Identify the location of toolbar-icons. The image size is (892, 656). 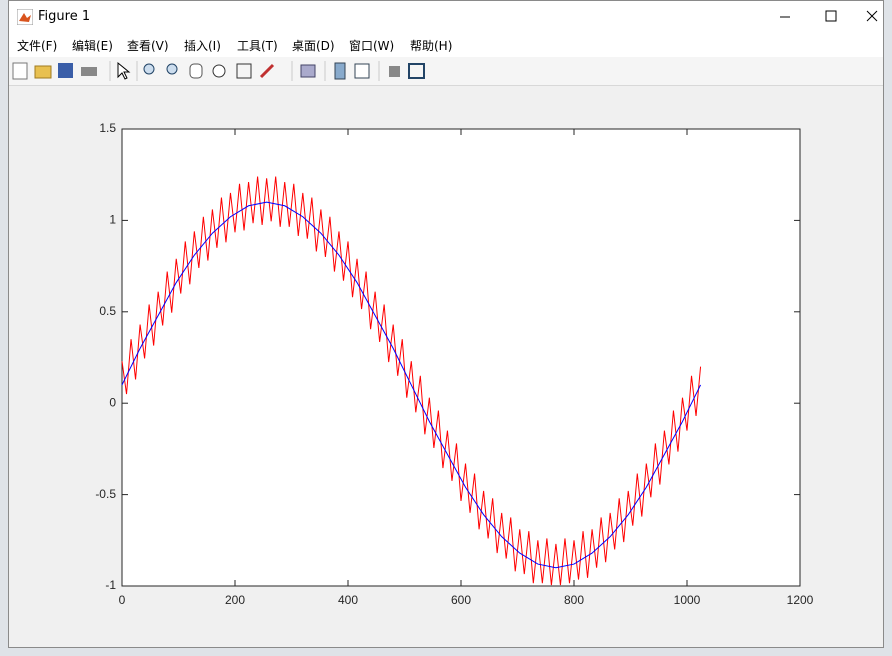
(229, 71).